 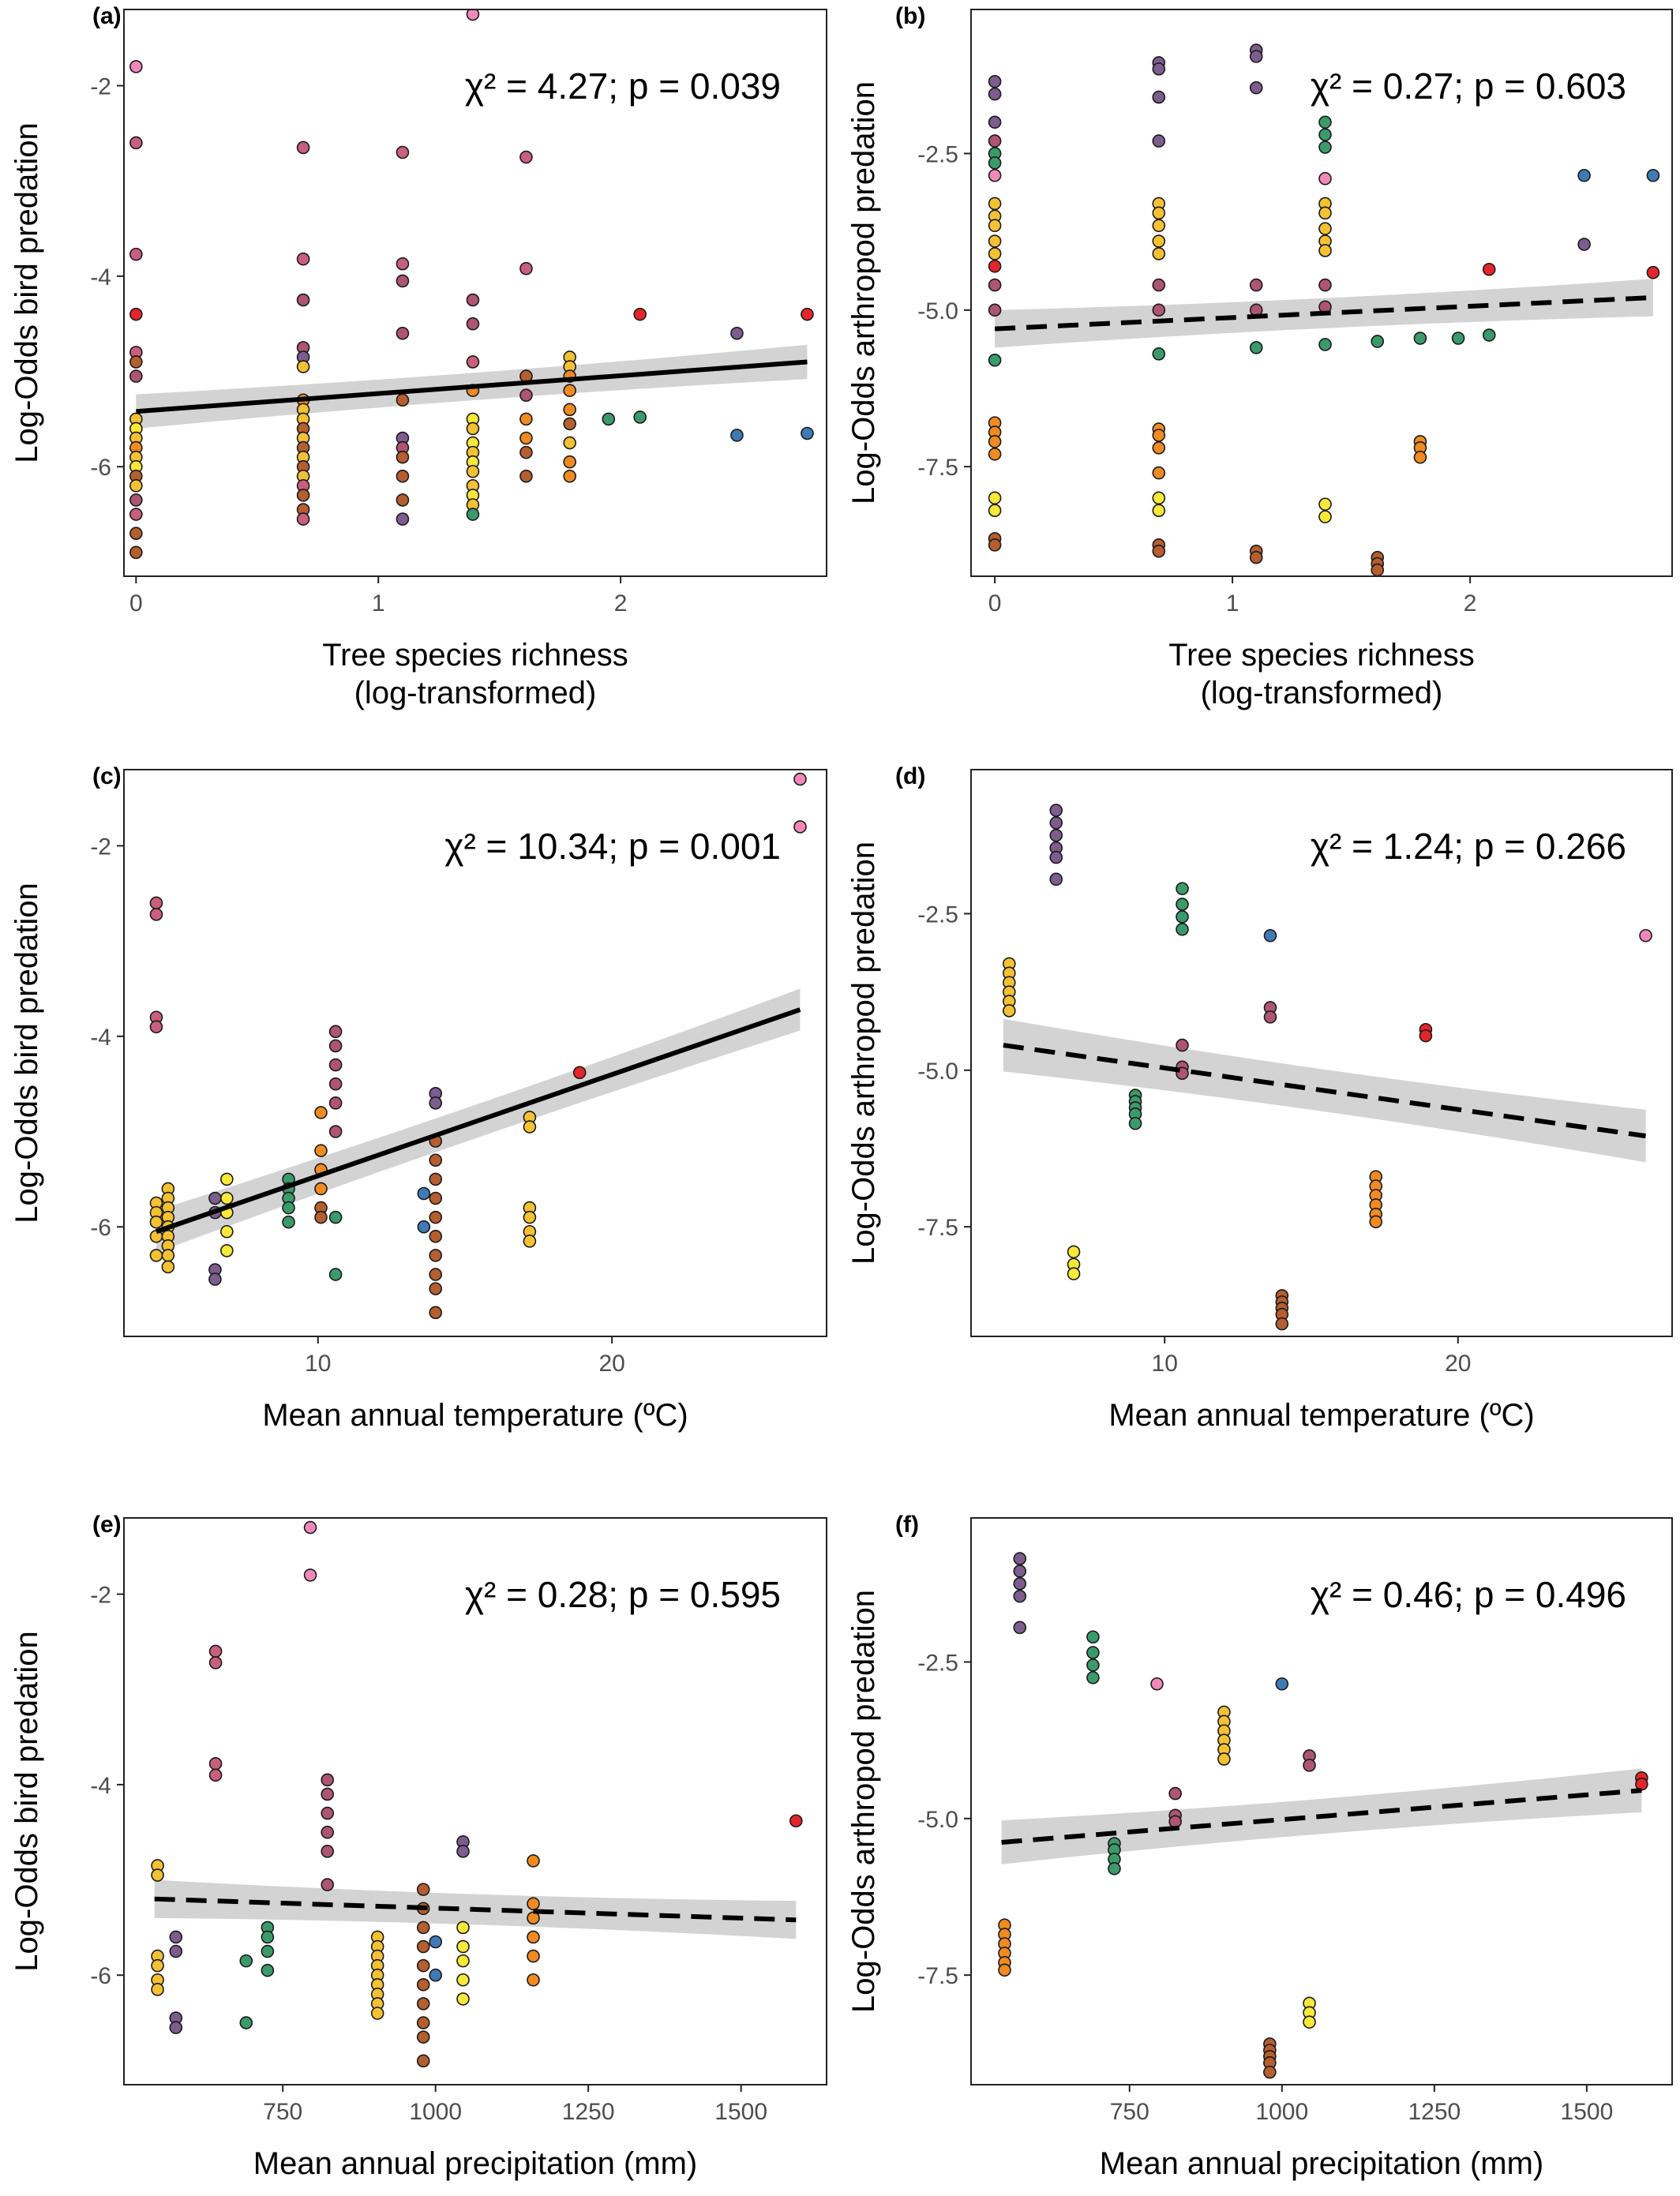 I want to click on plot-frame, so click(x=475, y=1801).